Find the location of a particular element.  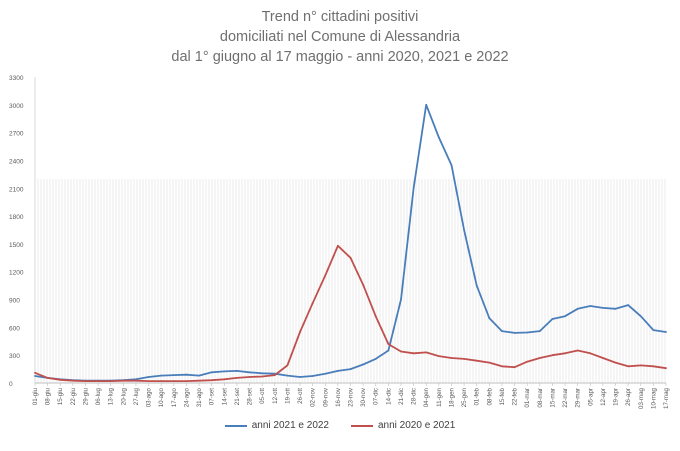

legend-item-series-2: anni 2020 e 2021 is located at coordinates (403, 425).